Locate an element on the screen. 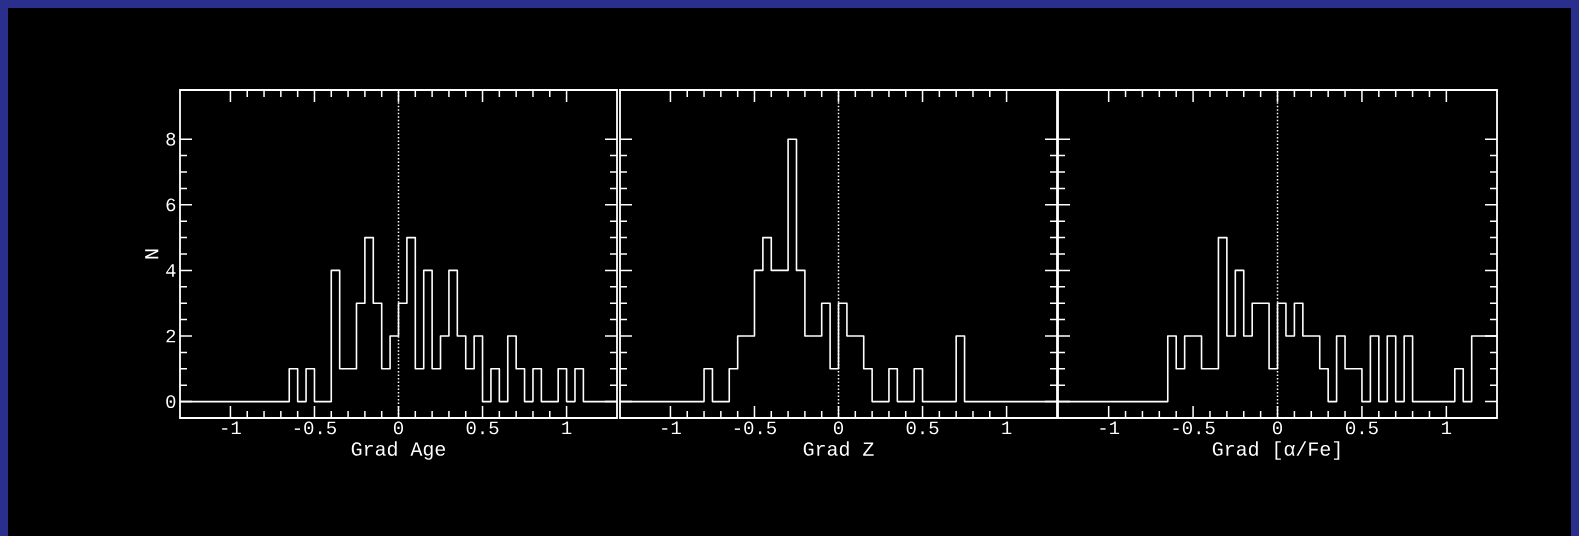 This screenshot has height=536, width=1579. y-tick-label: 8 is located at coordinates (171, 139).